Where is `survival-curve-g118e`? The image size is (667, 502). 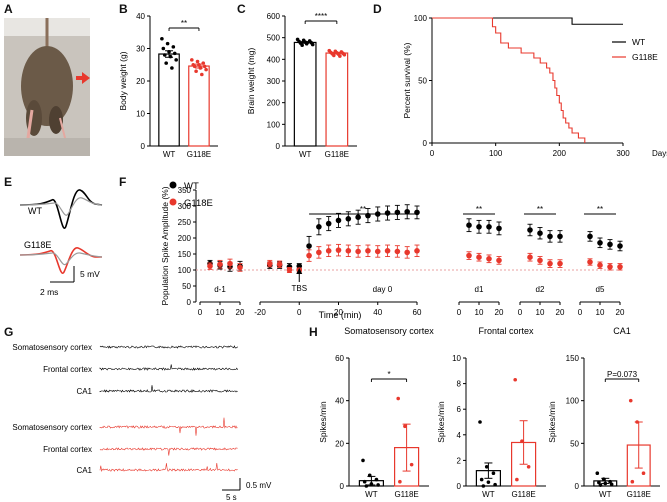
survival-curve-g118e is located at coordinates (509, 80).